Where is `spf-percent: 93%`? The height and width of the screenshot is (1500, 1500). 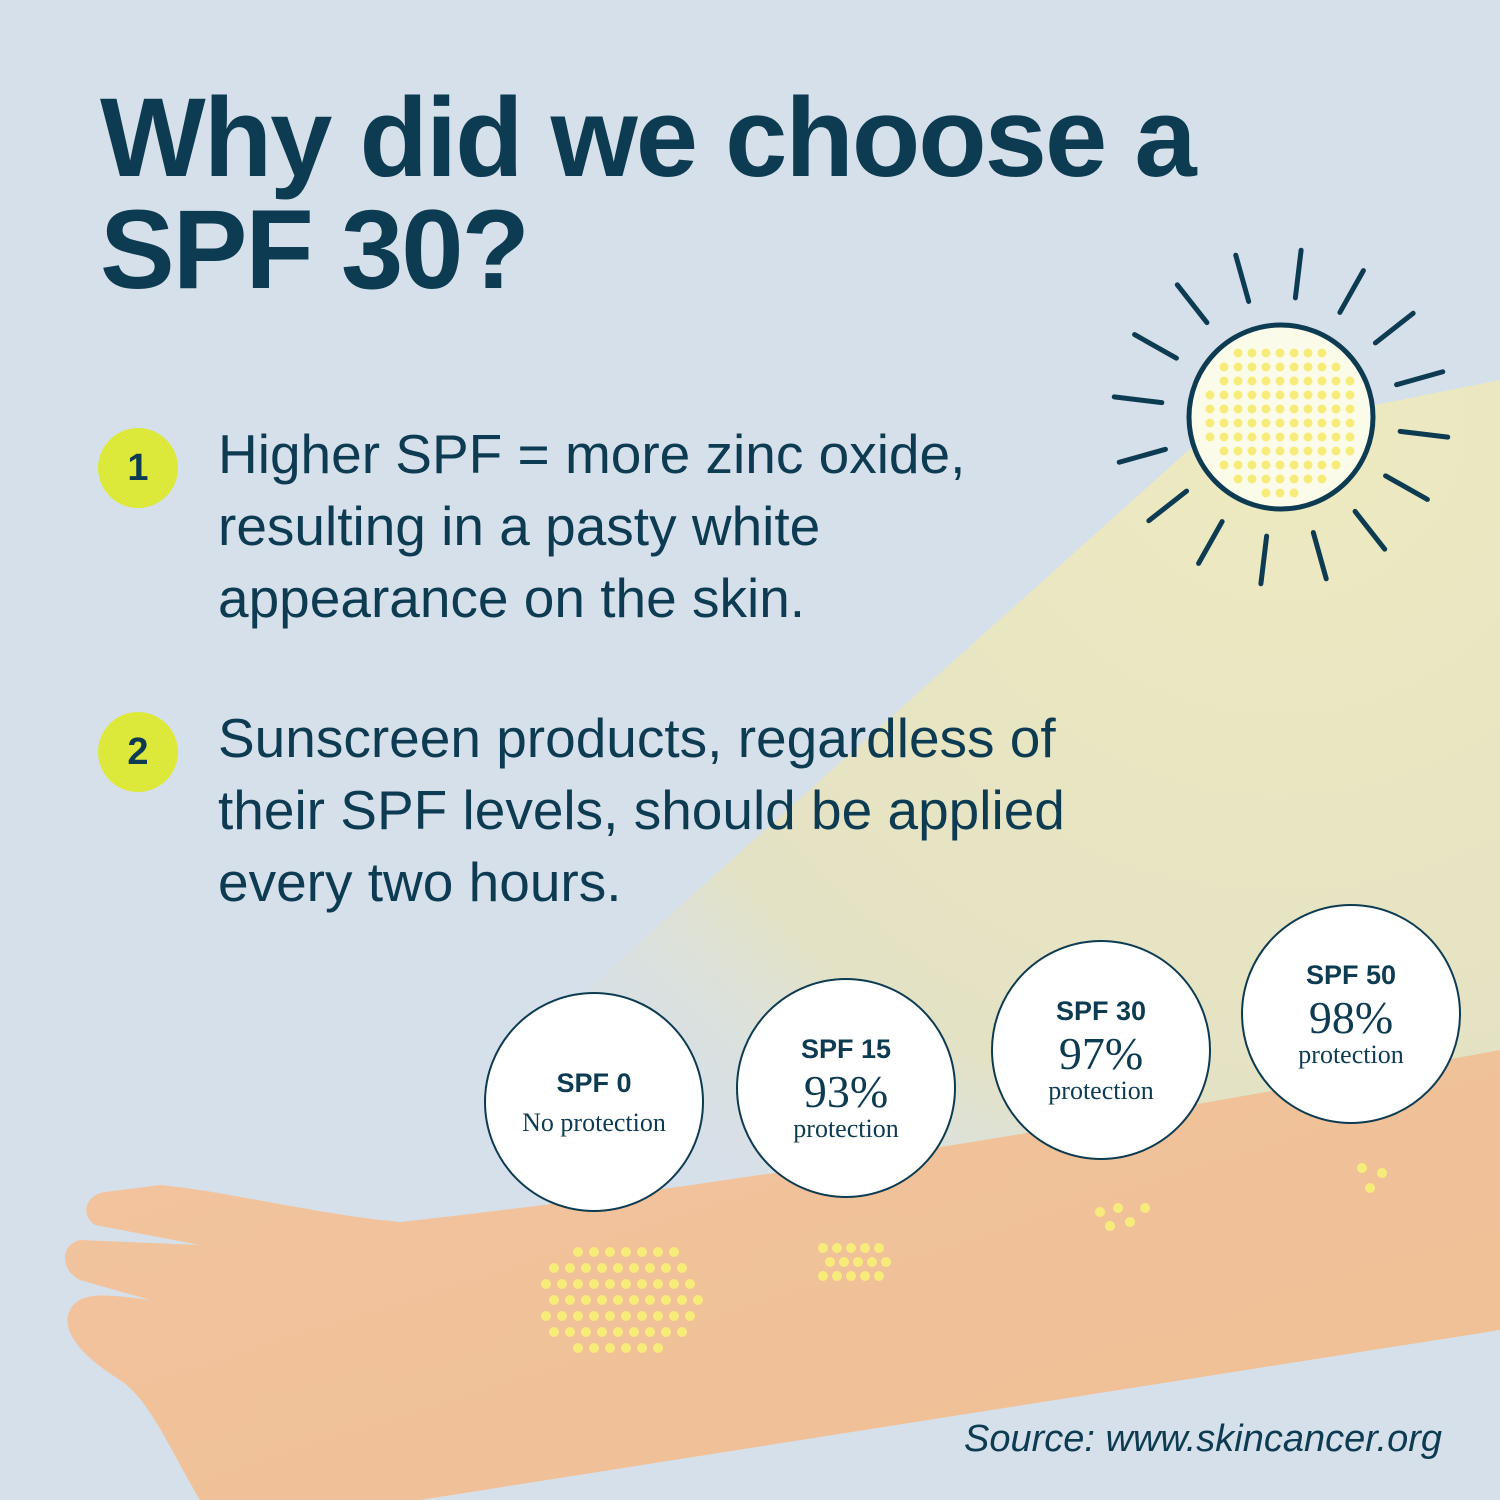 spf-percent: 93% is located at coordinates (846, 1091).